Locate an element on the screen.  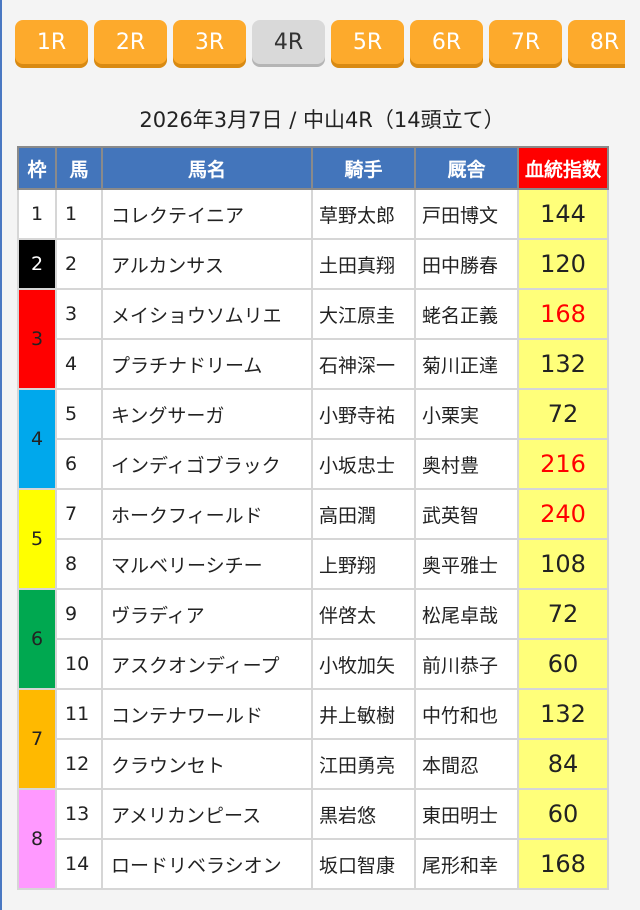
jockey-name: 草野太郎 is located at coordinates (363, 214).